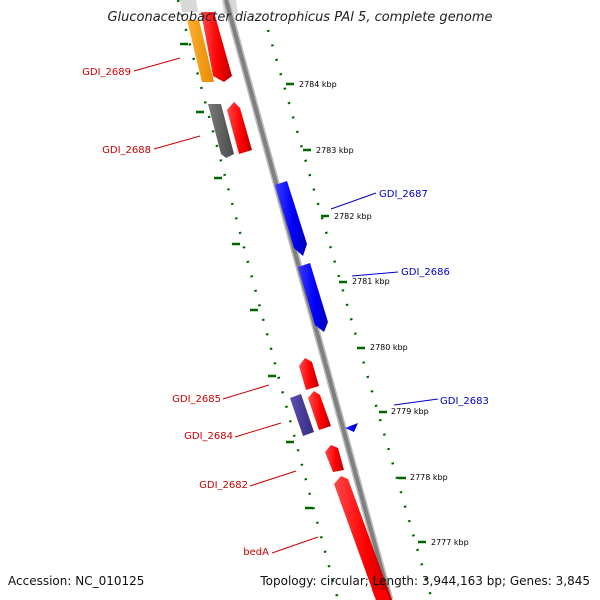 The image size is (600, 600). I want to click on gene-label-gdi-2687: GDI_2687, so click(403, 194).